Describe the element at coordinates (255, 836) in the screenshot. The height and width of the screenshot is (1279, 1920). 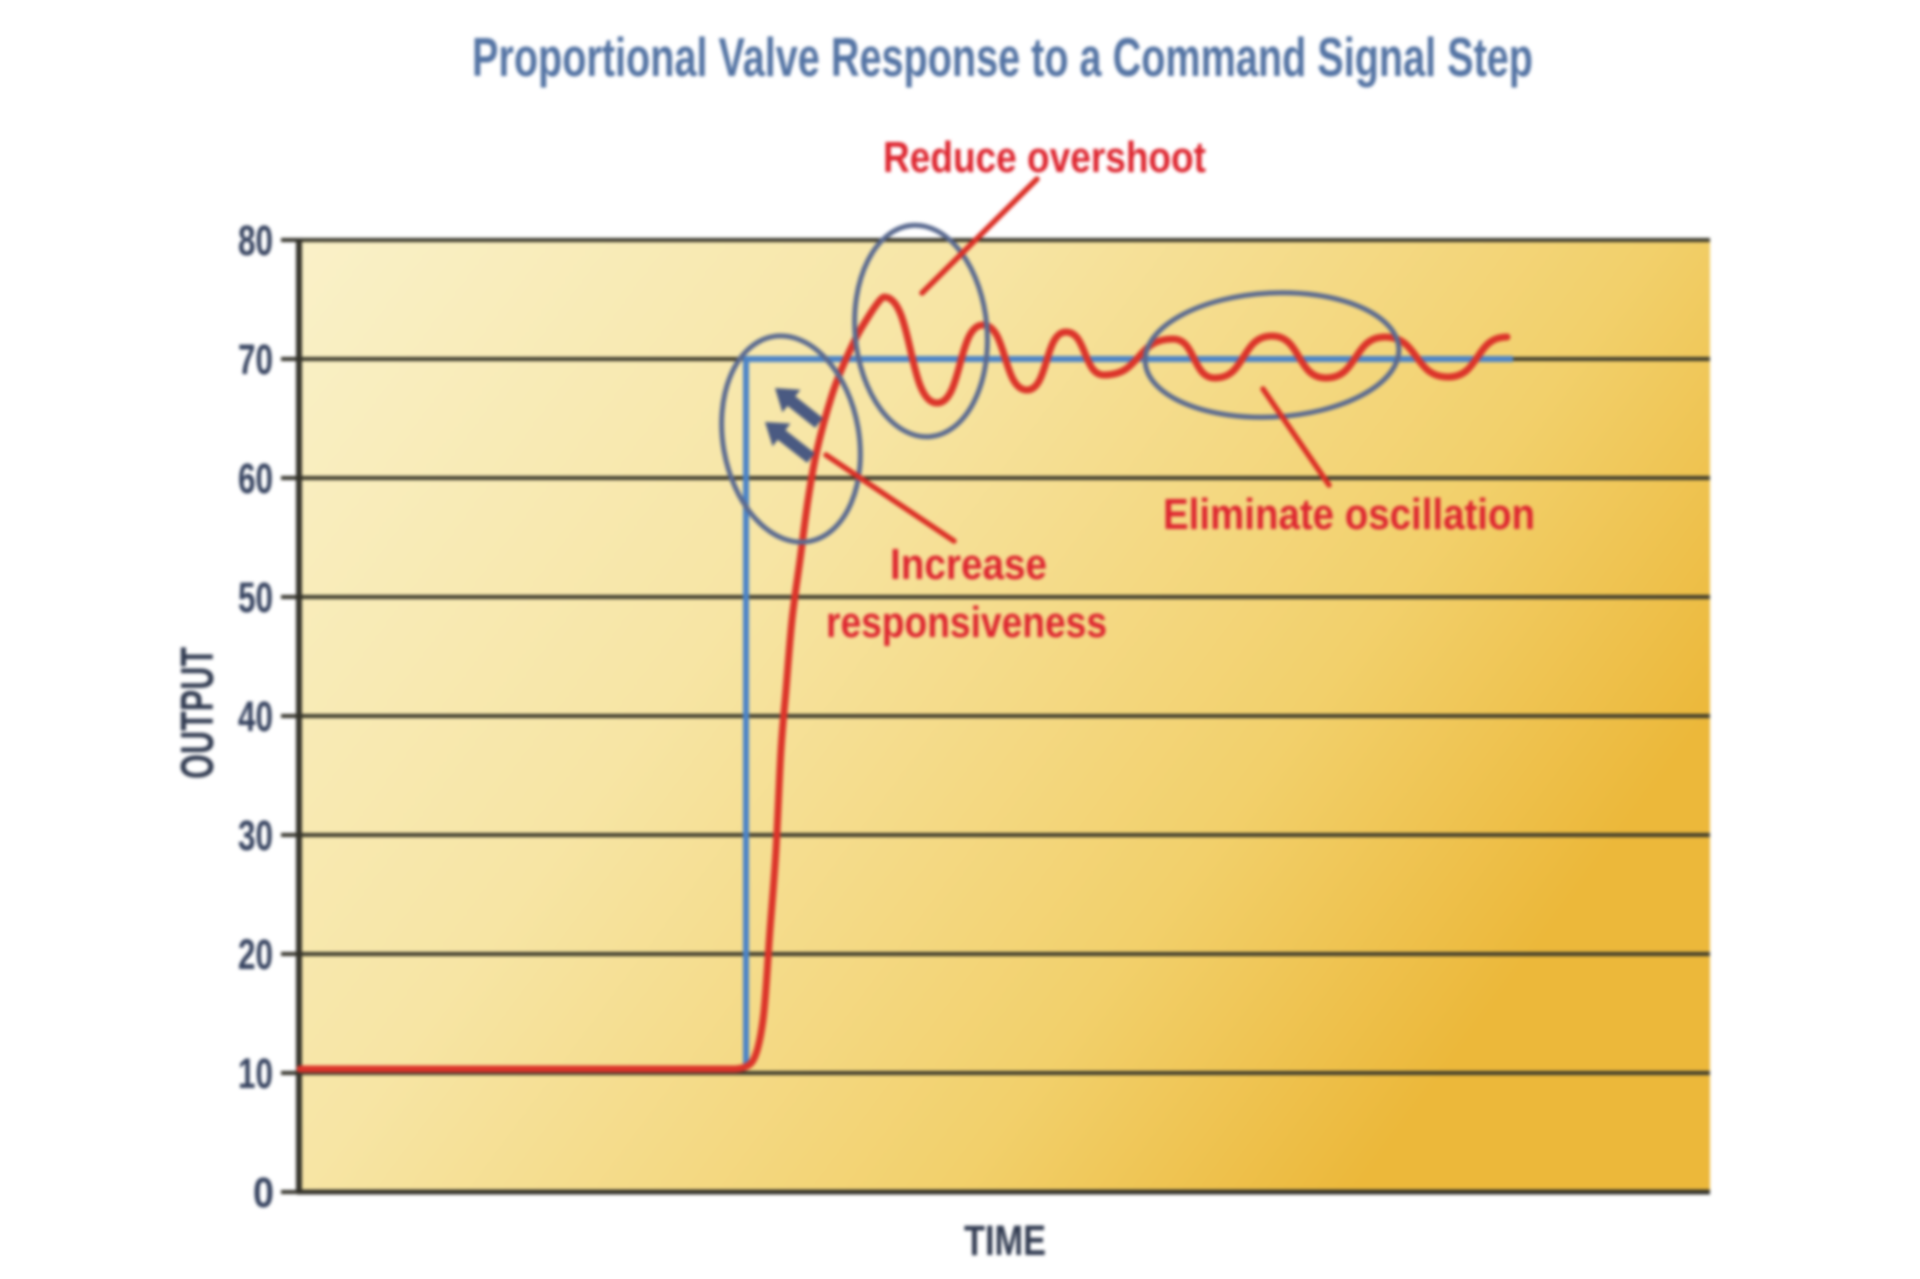
I see `svg-text: 30` at that location.